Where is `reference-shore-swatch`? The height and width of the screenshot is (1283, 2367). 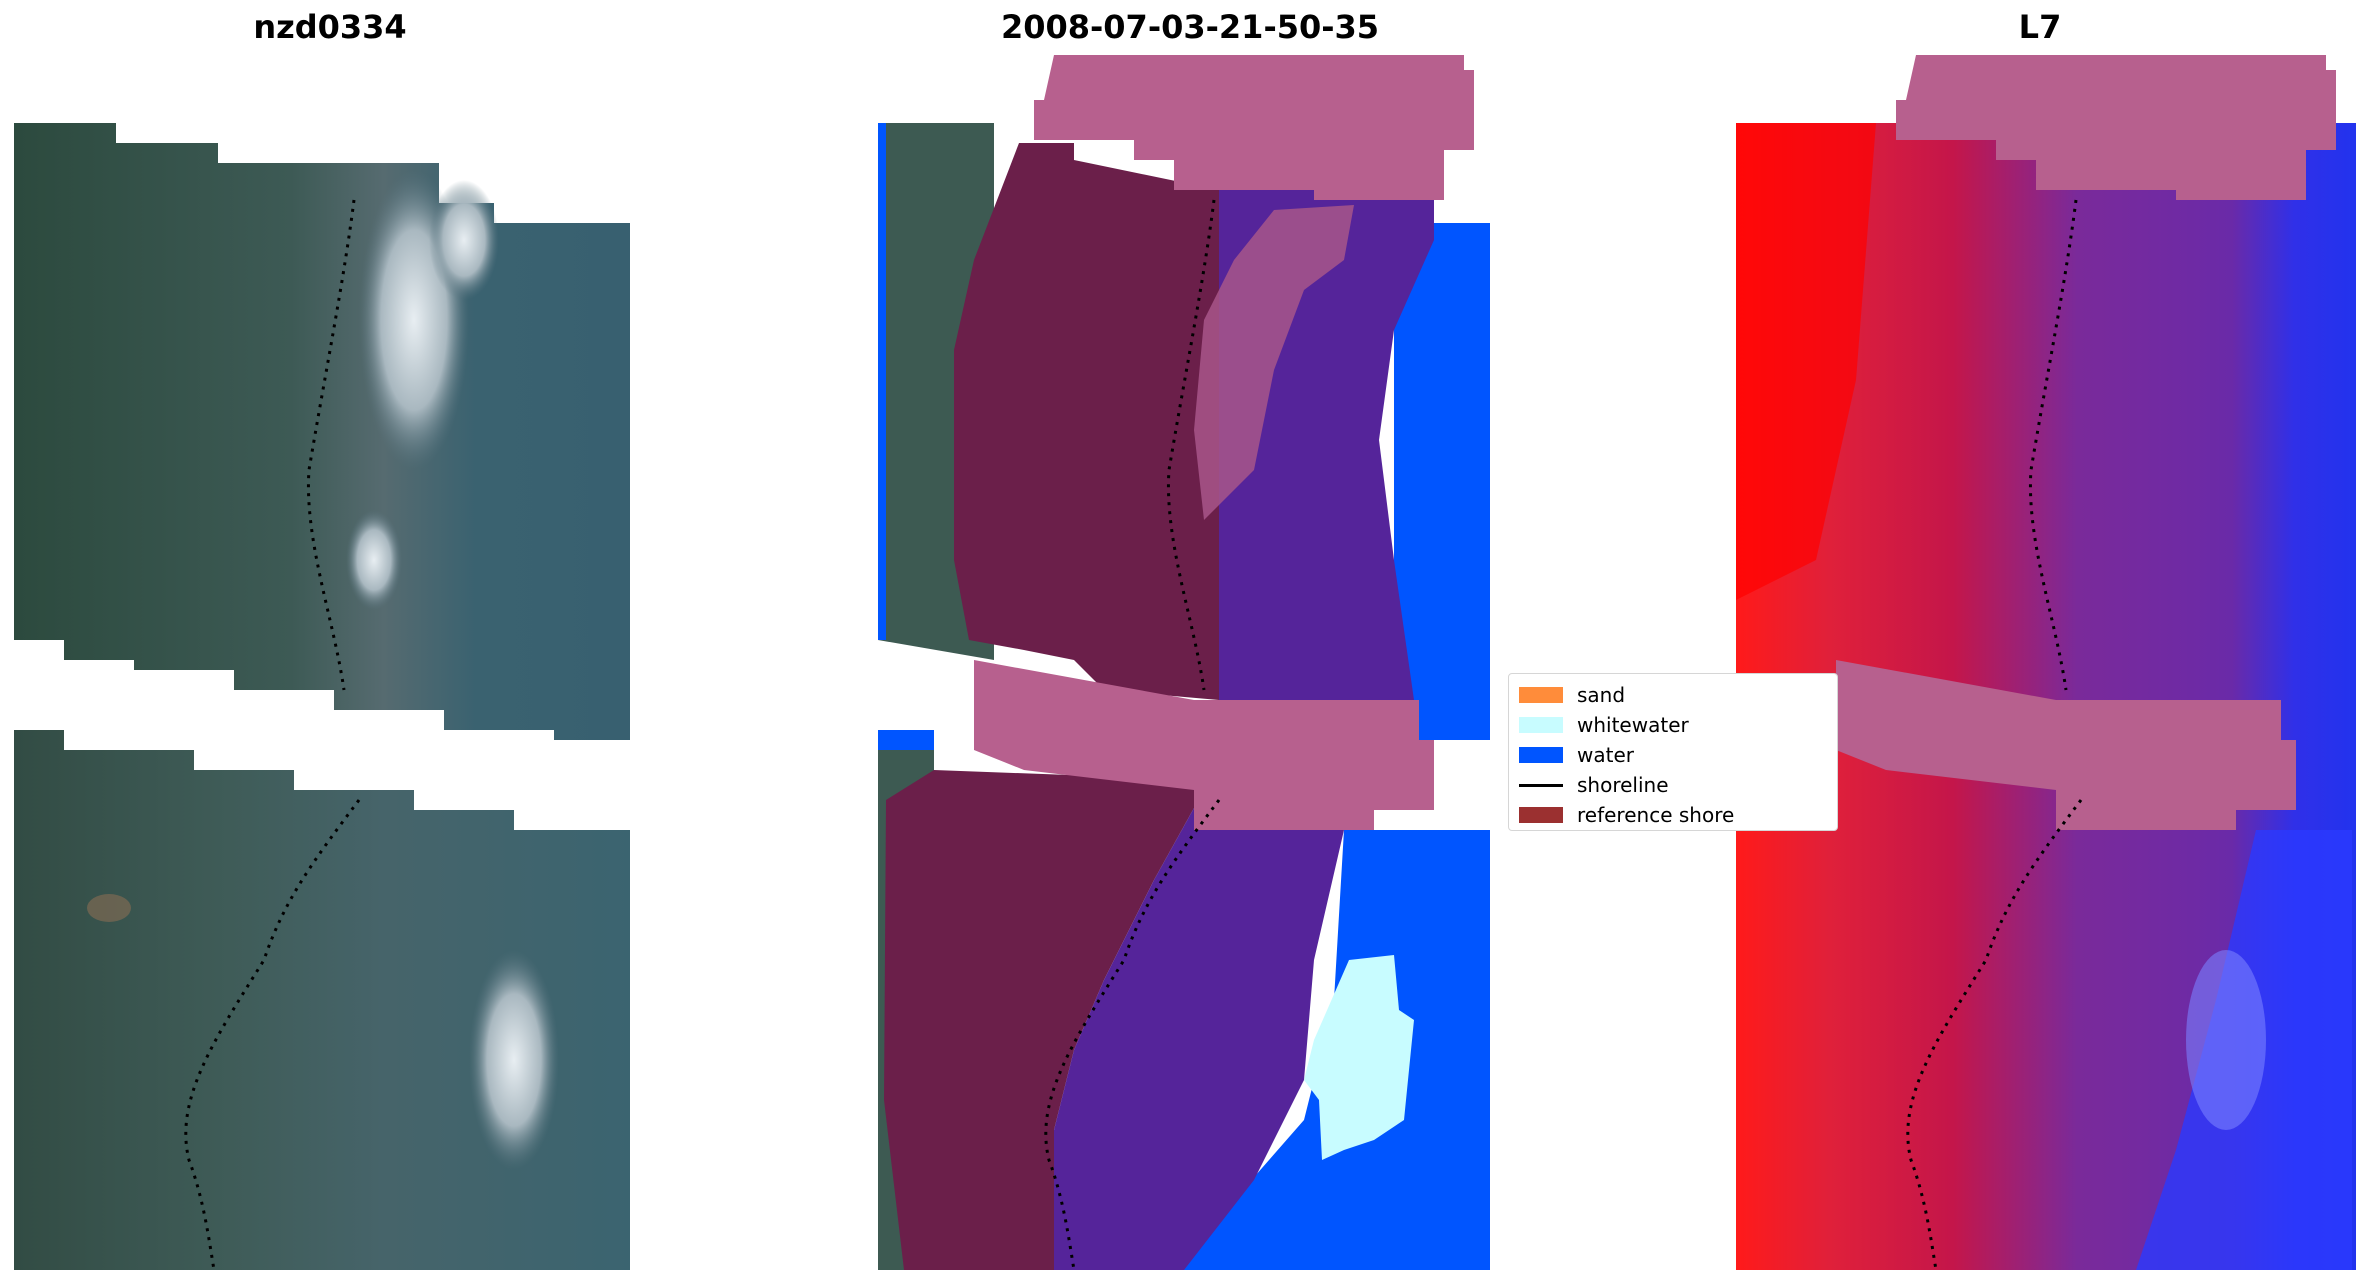 reference-shore-swatch is located at coordinates (1541, 815).